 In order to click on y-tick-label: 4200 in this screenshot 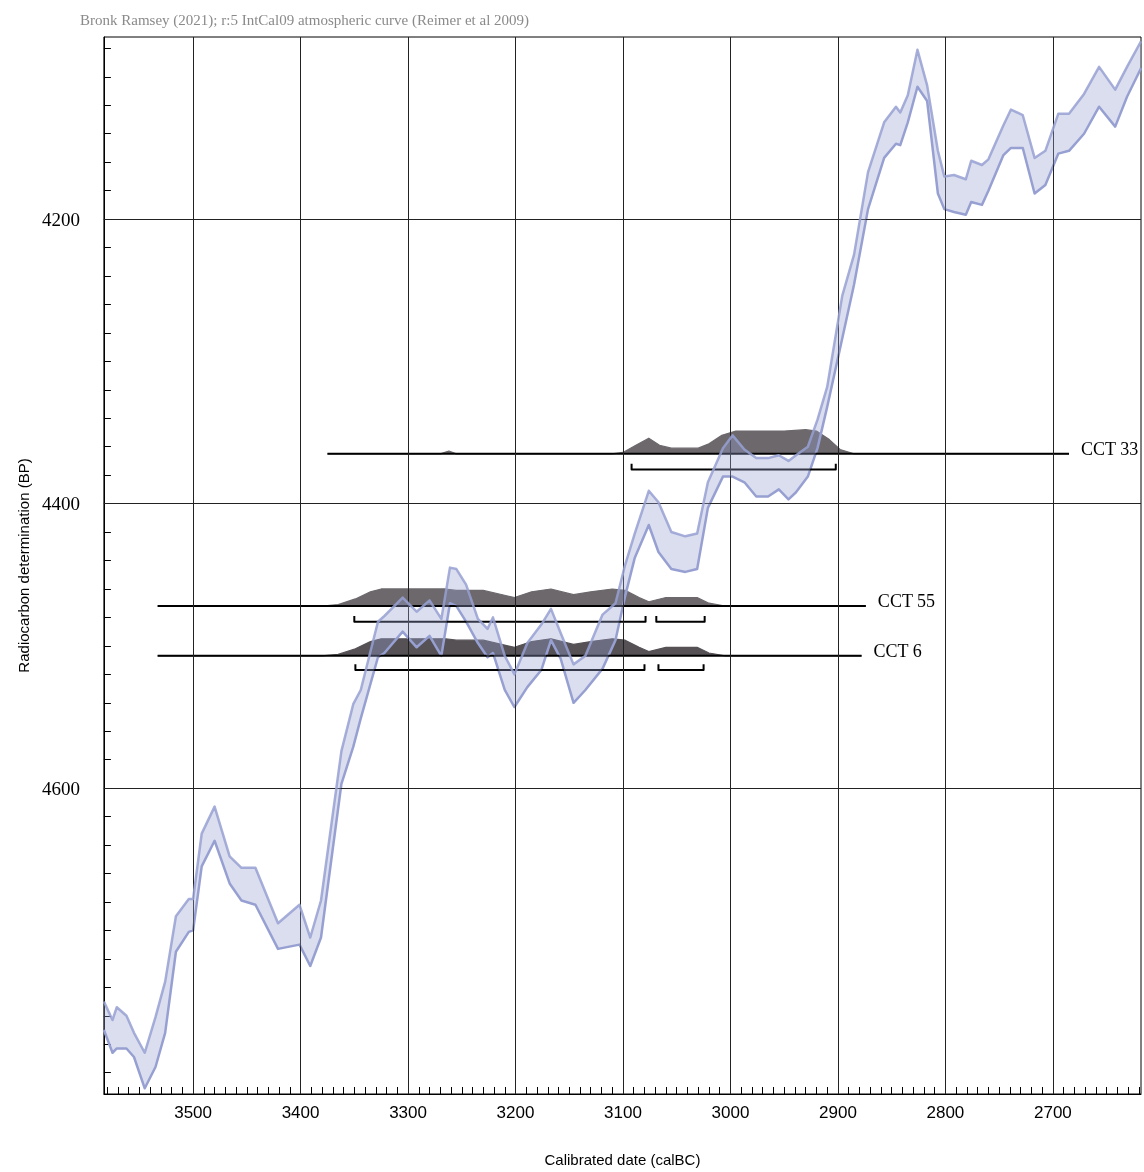, I will do `click(60, 219)`.